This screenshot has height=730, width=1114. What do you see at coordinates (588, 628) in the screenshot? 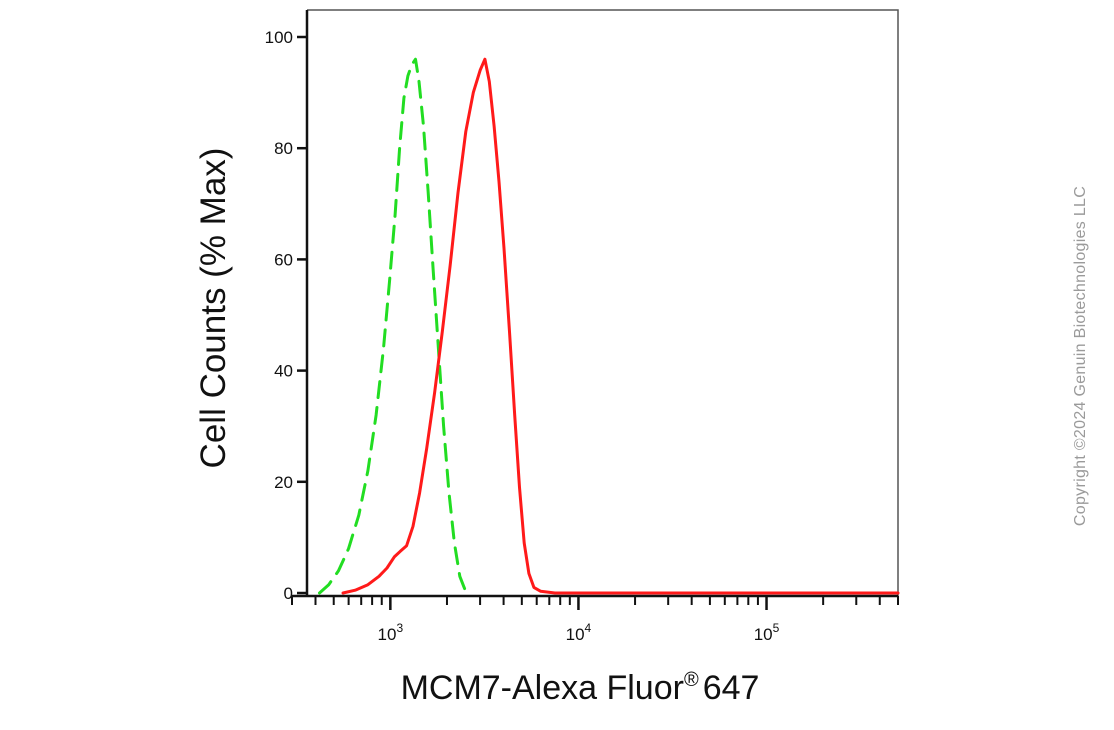
I see `x-tick-label-exponent: 4` at bounding box center [588, 628].